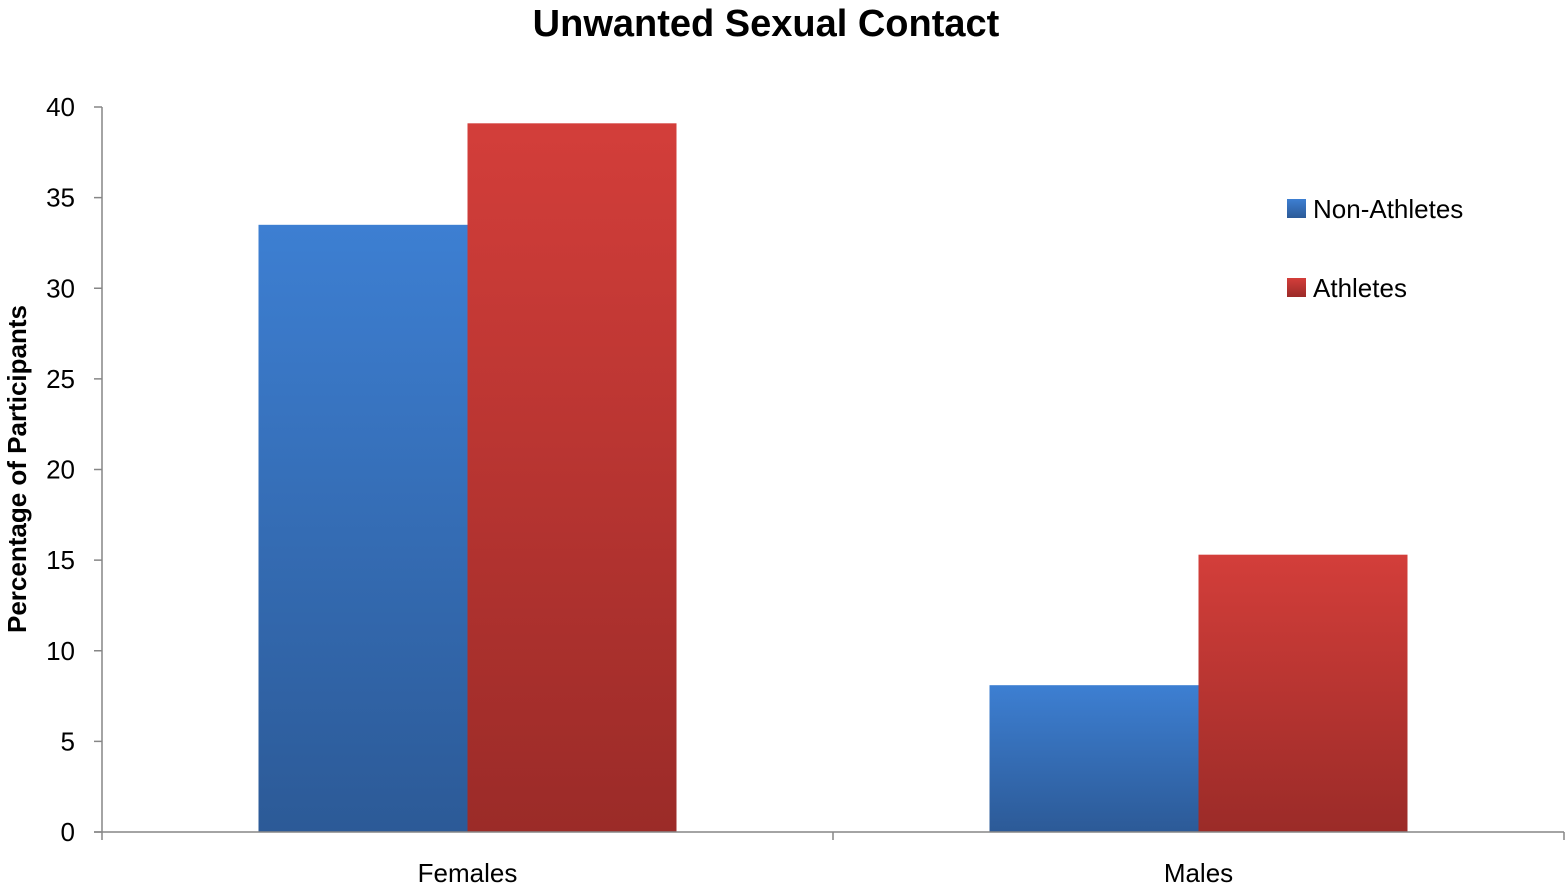 Image resolution: width=1566 pixels, height=888 pixels. Describe the element at coordinates (1303, 693) in the screenshot. I see `bar-athletes-males` at that location.